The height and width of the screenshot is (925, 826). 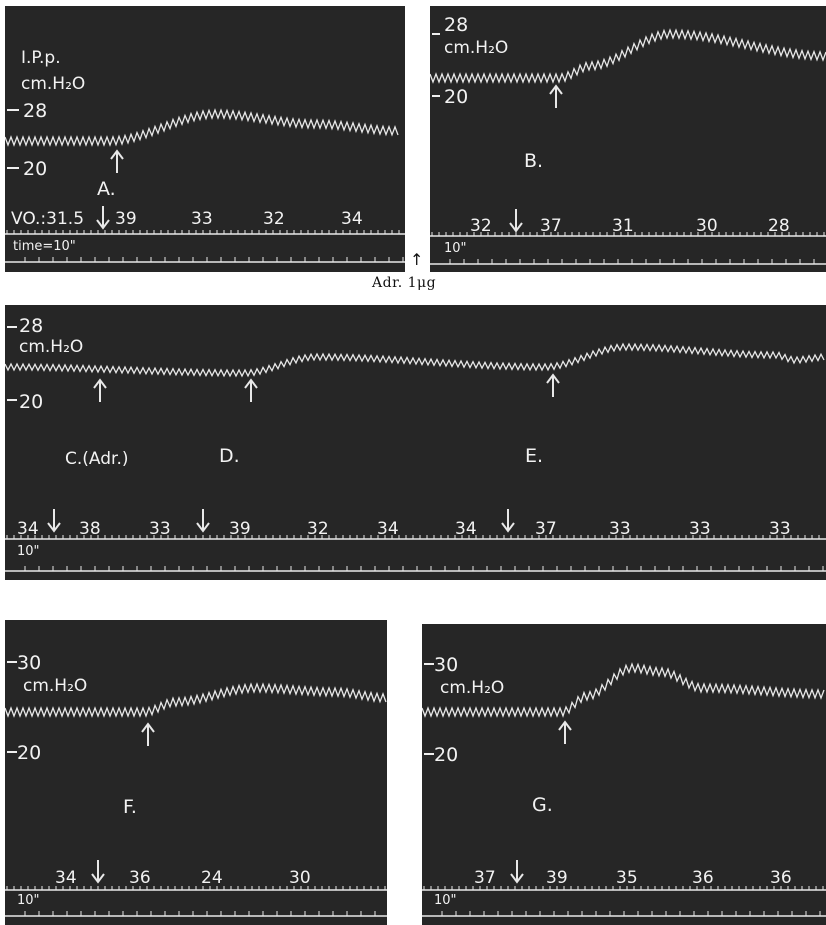 I want to click on panel-f-graphics, so click(x=196, y=789).